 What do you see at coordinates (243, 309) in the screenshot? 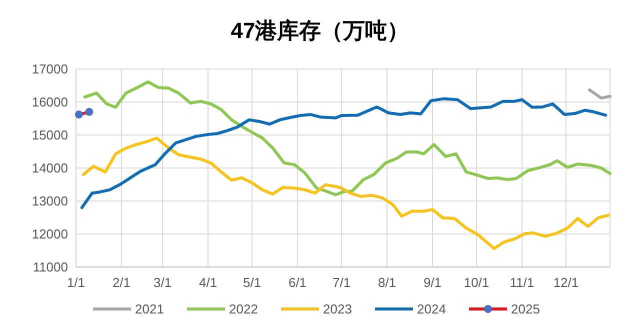
I see `legend-label: 2022` at bounding box center [243, 309].